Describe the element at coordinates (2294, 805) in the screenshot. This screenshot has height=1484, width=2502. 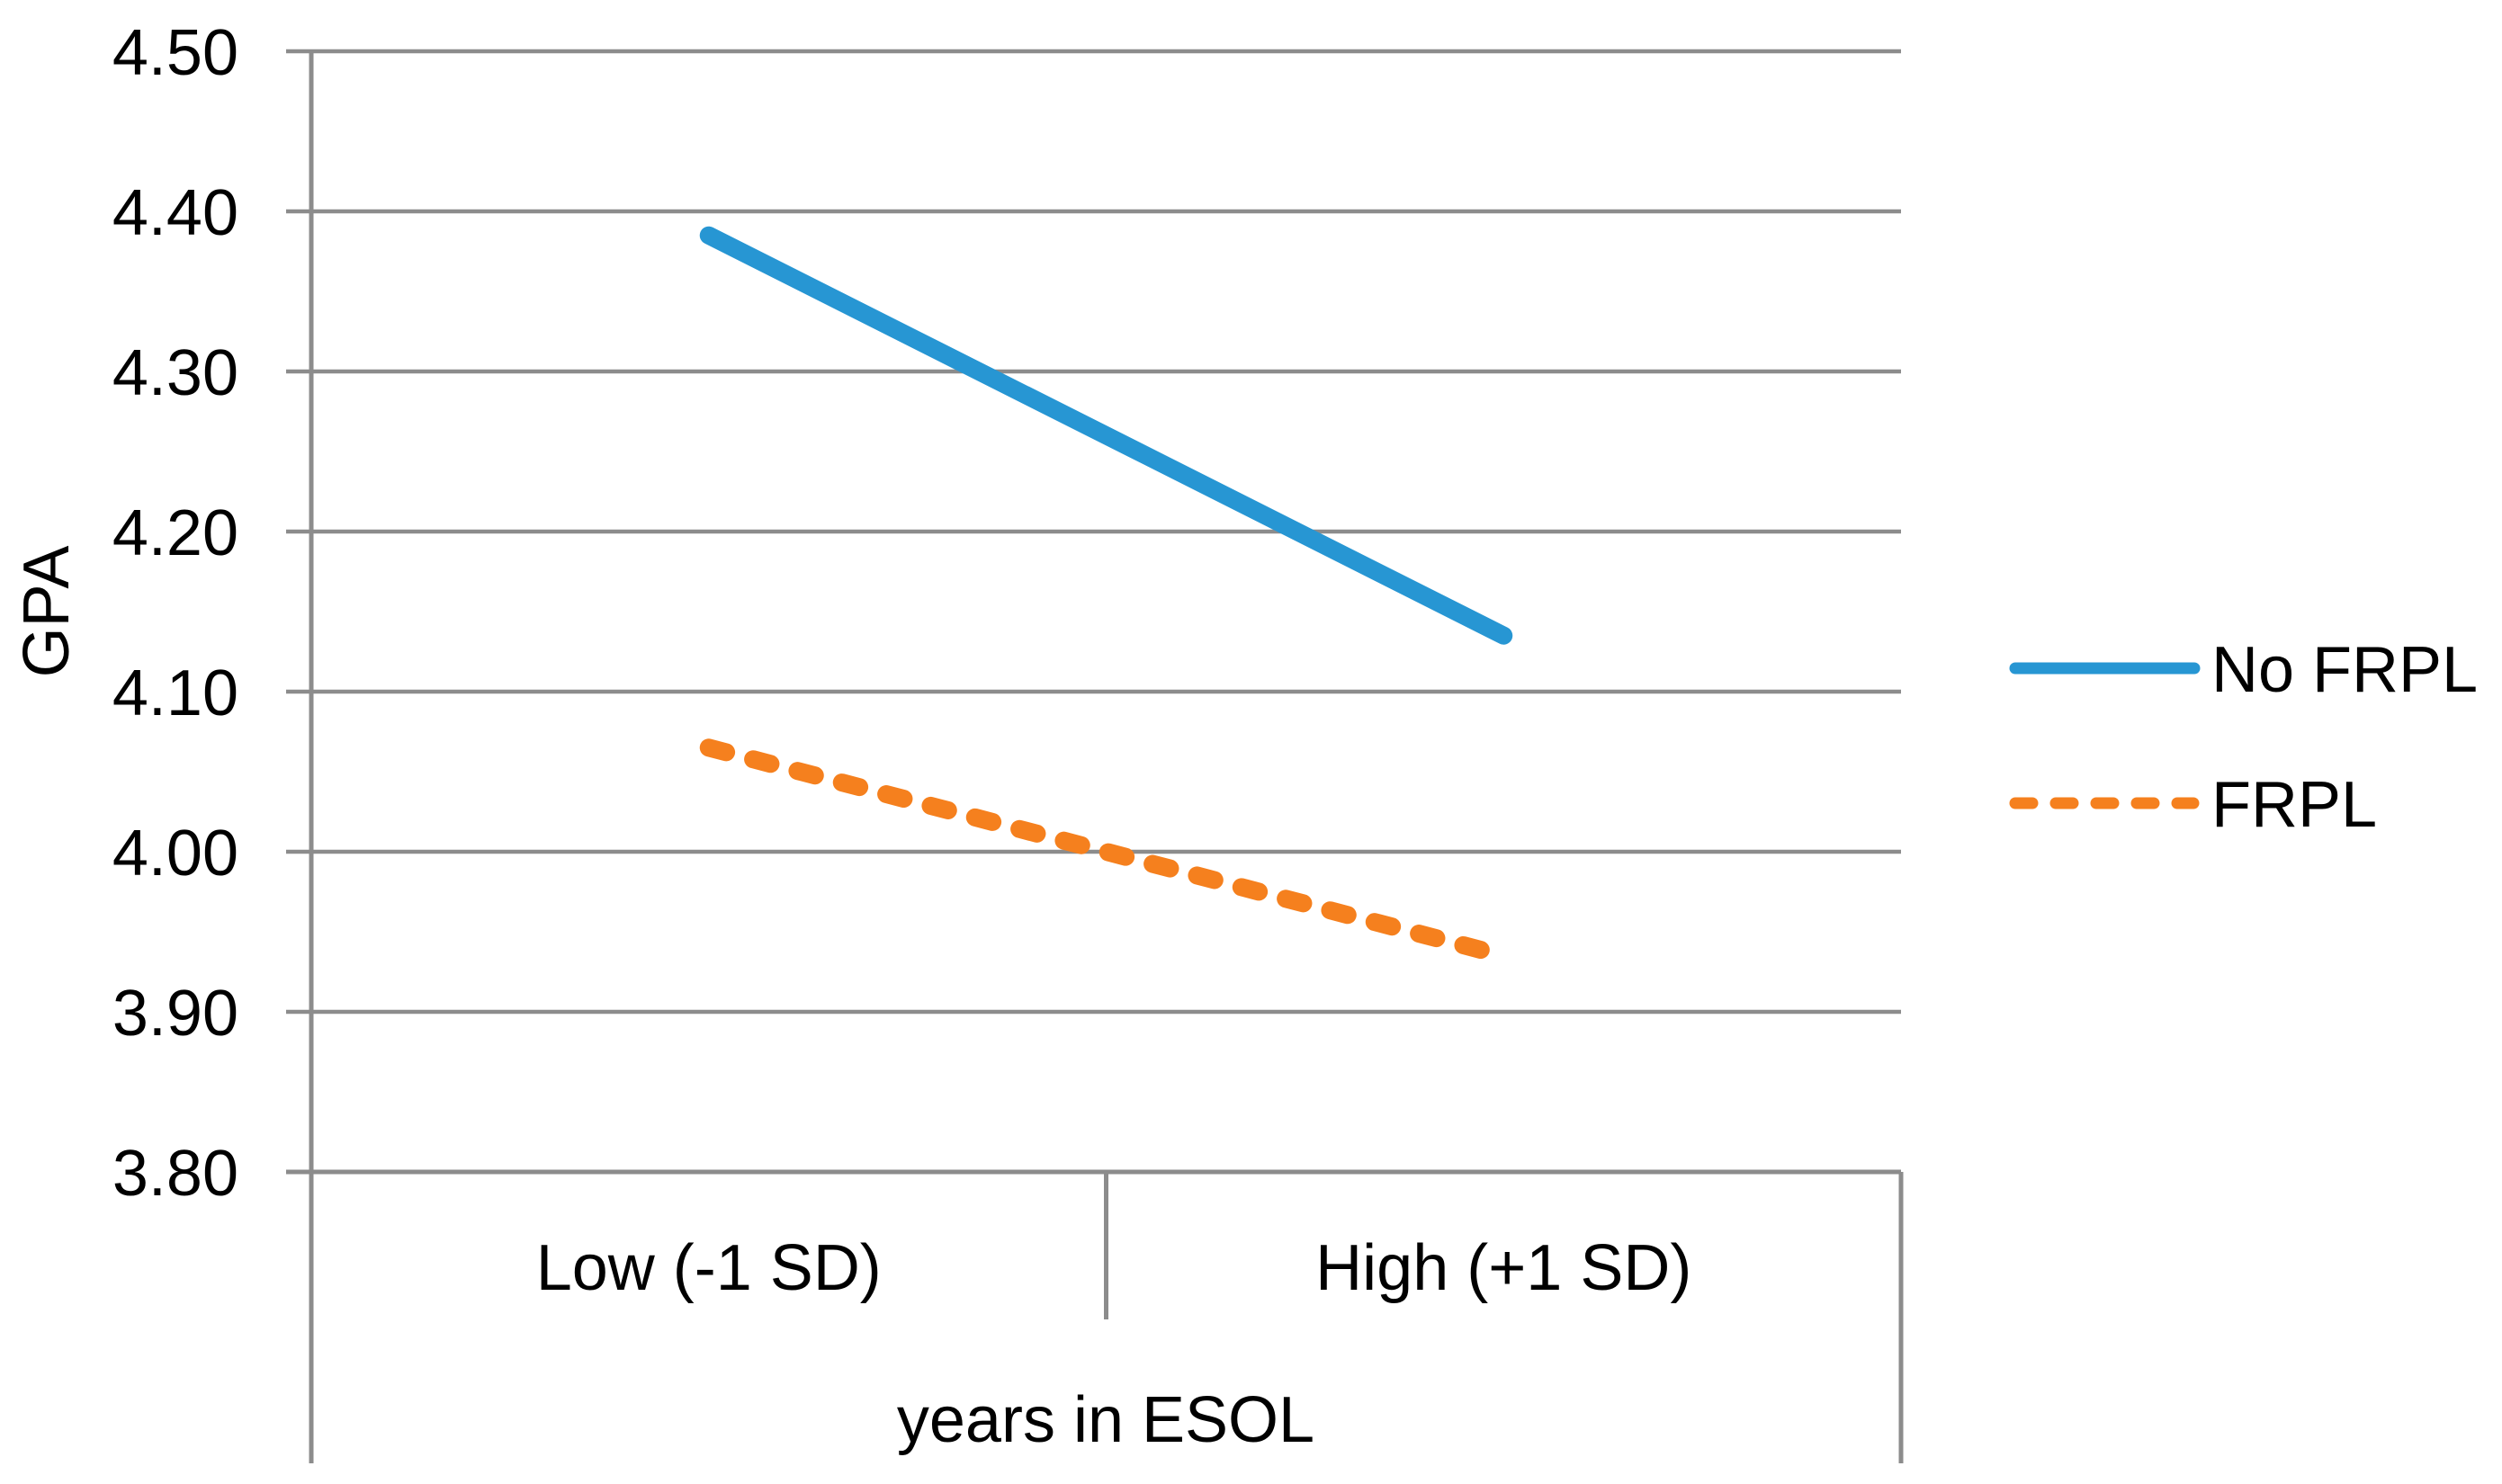
I see `legend-label-frpl: FRPL` at that location.